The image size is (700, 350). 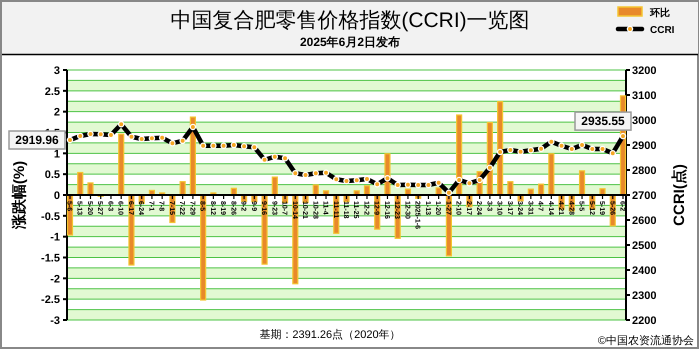 What do you see at coordinates (644, 321) in the screenshot?
I see `y2-tick-label: 2200` at bounding box center [644, 321].